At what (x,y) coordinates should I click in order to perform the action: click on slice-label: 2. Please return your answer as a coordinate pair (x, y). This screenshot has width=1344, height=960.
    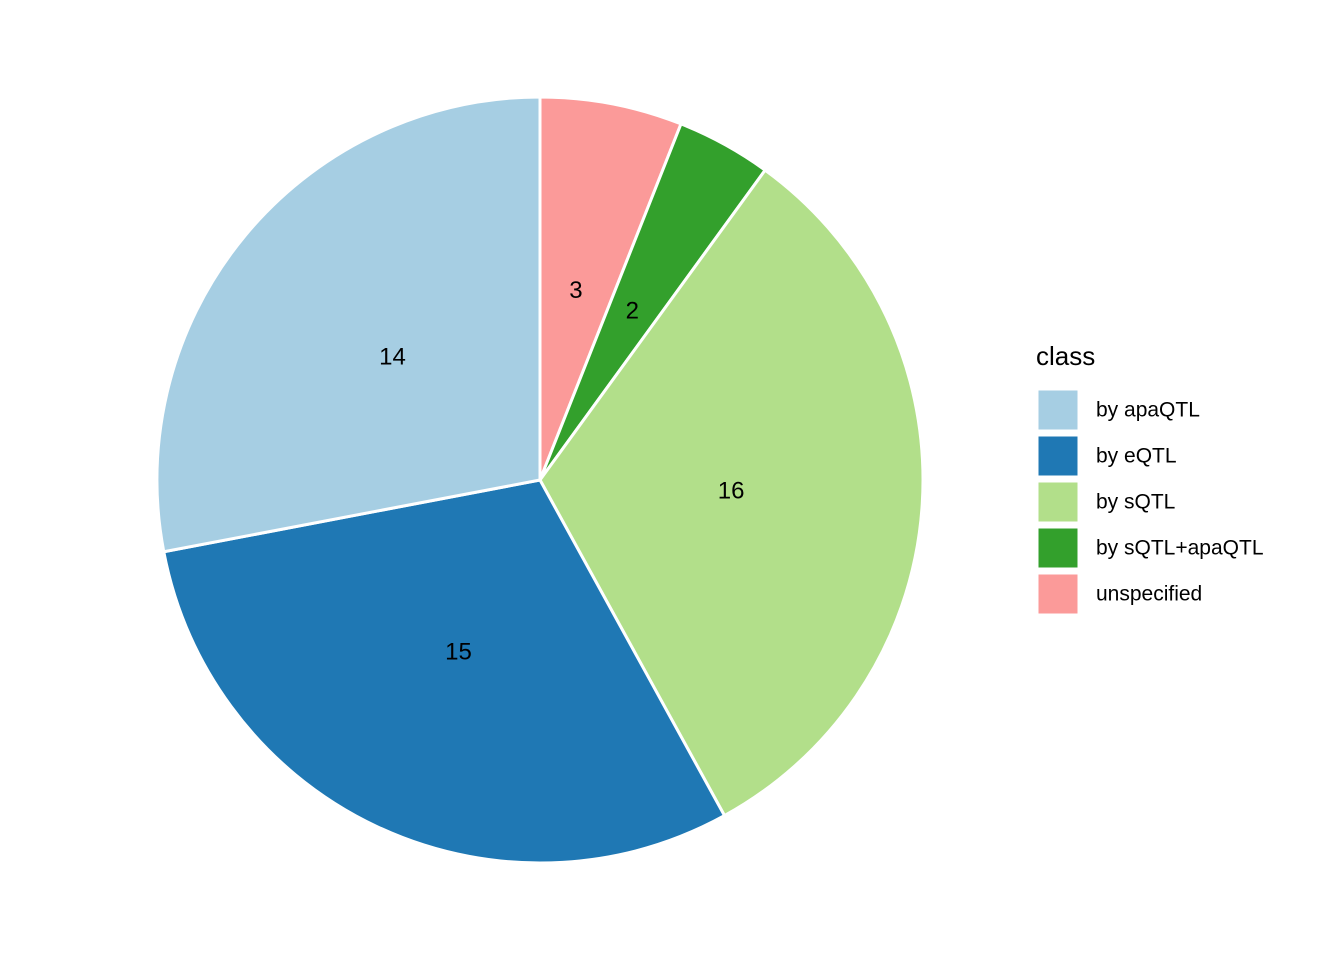
    Looking at the image, I should click on (632, 311).